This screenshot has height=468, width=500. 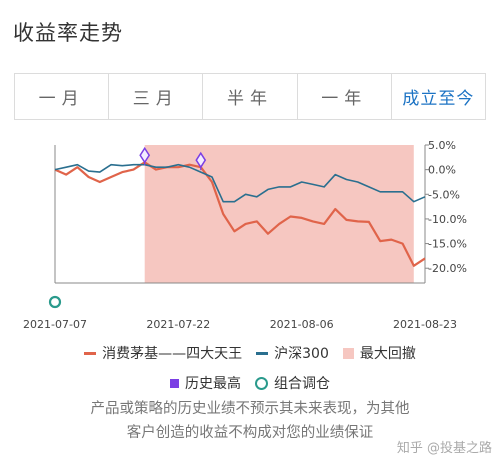 What do you see at coordinates (178, 324) in the screenshot?
I see `x-tick-label: 2021-07-22` at bounding box center [178, 324].